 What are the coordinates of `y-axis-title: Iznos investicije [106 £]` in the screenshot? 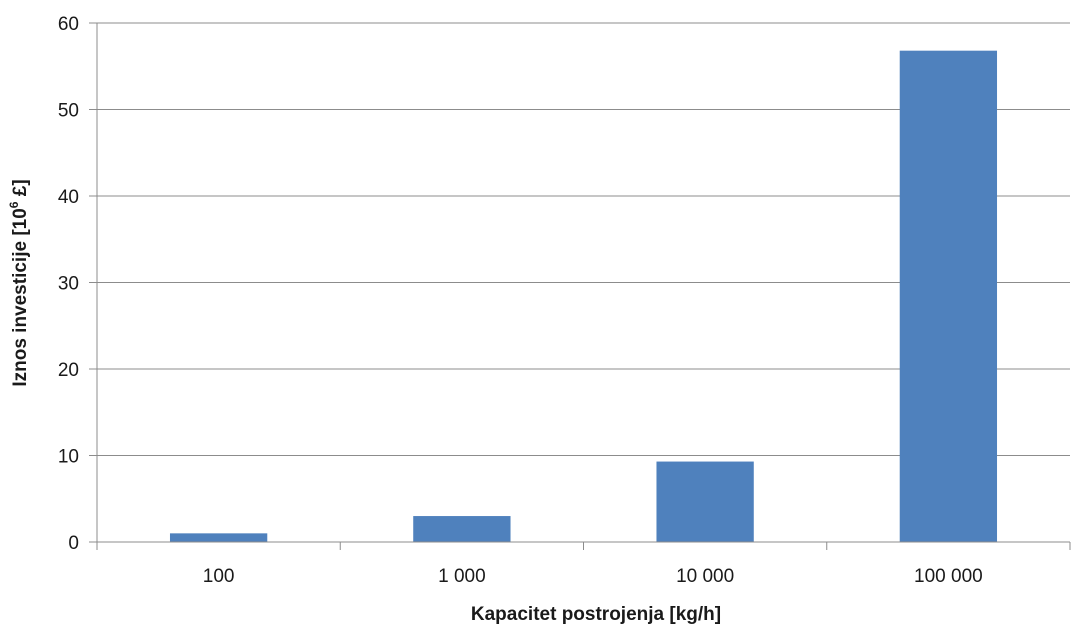 It's located at (19, 282).